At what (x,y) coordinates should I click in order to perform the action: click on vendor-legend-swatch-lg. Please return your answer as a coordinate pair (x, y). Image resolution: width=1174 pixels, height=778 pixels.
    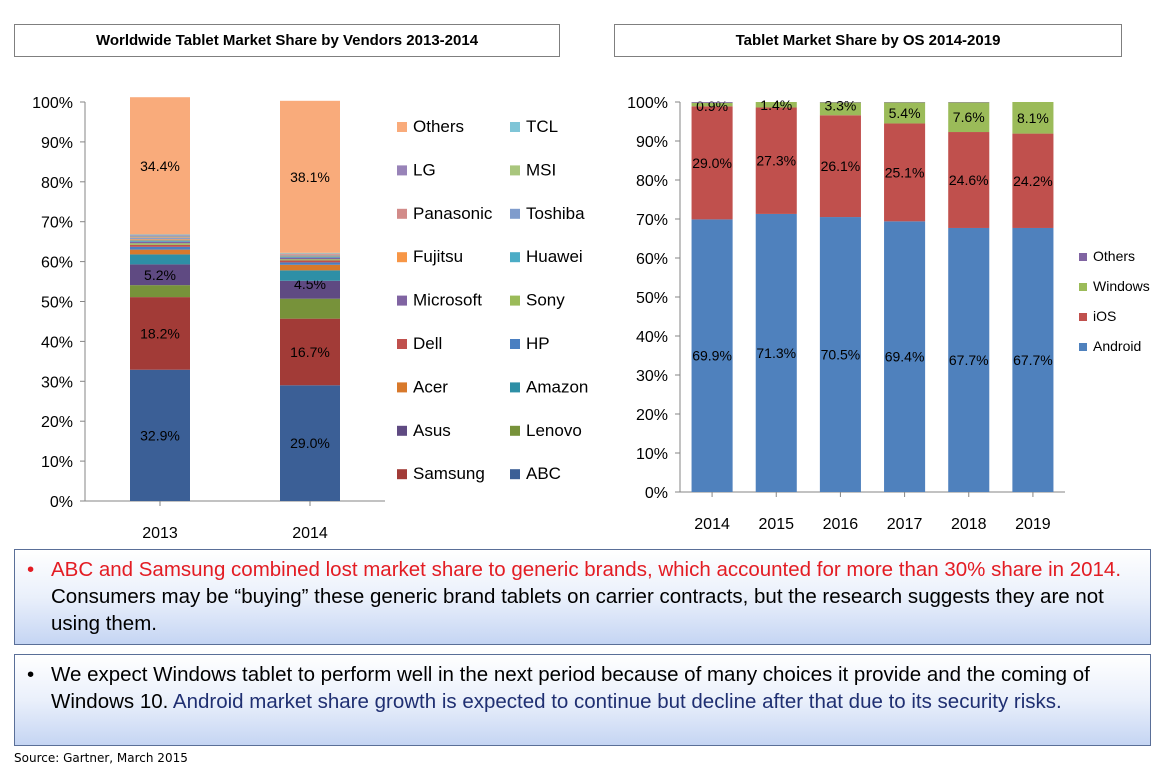
    Looking at the image, I should click on (402, 170).